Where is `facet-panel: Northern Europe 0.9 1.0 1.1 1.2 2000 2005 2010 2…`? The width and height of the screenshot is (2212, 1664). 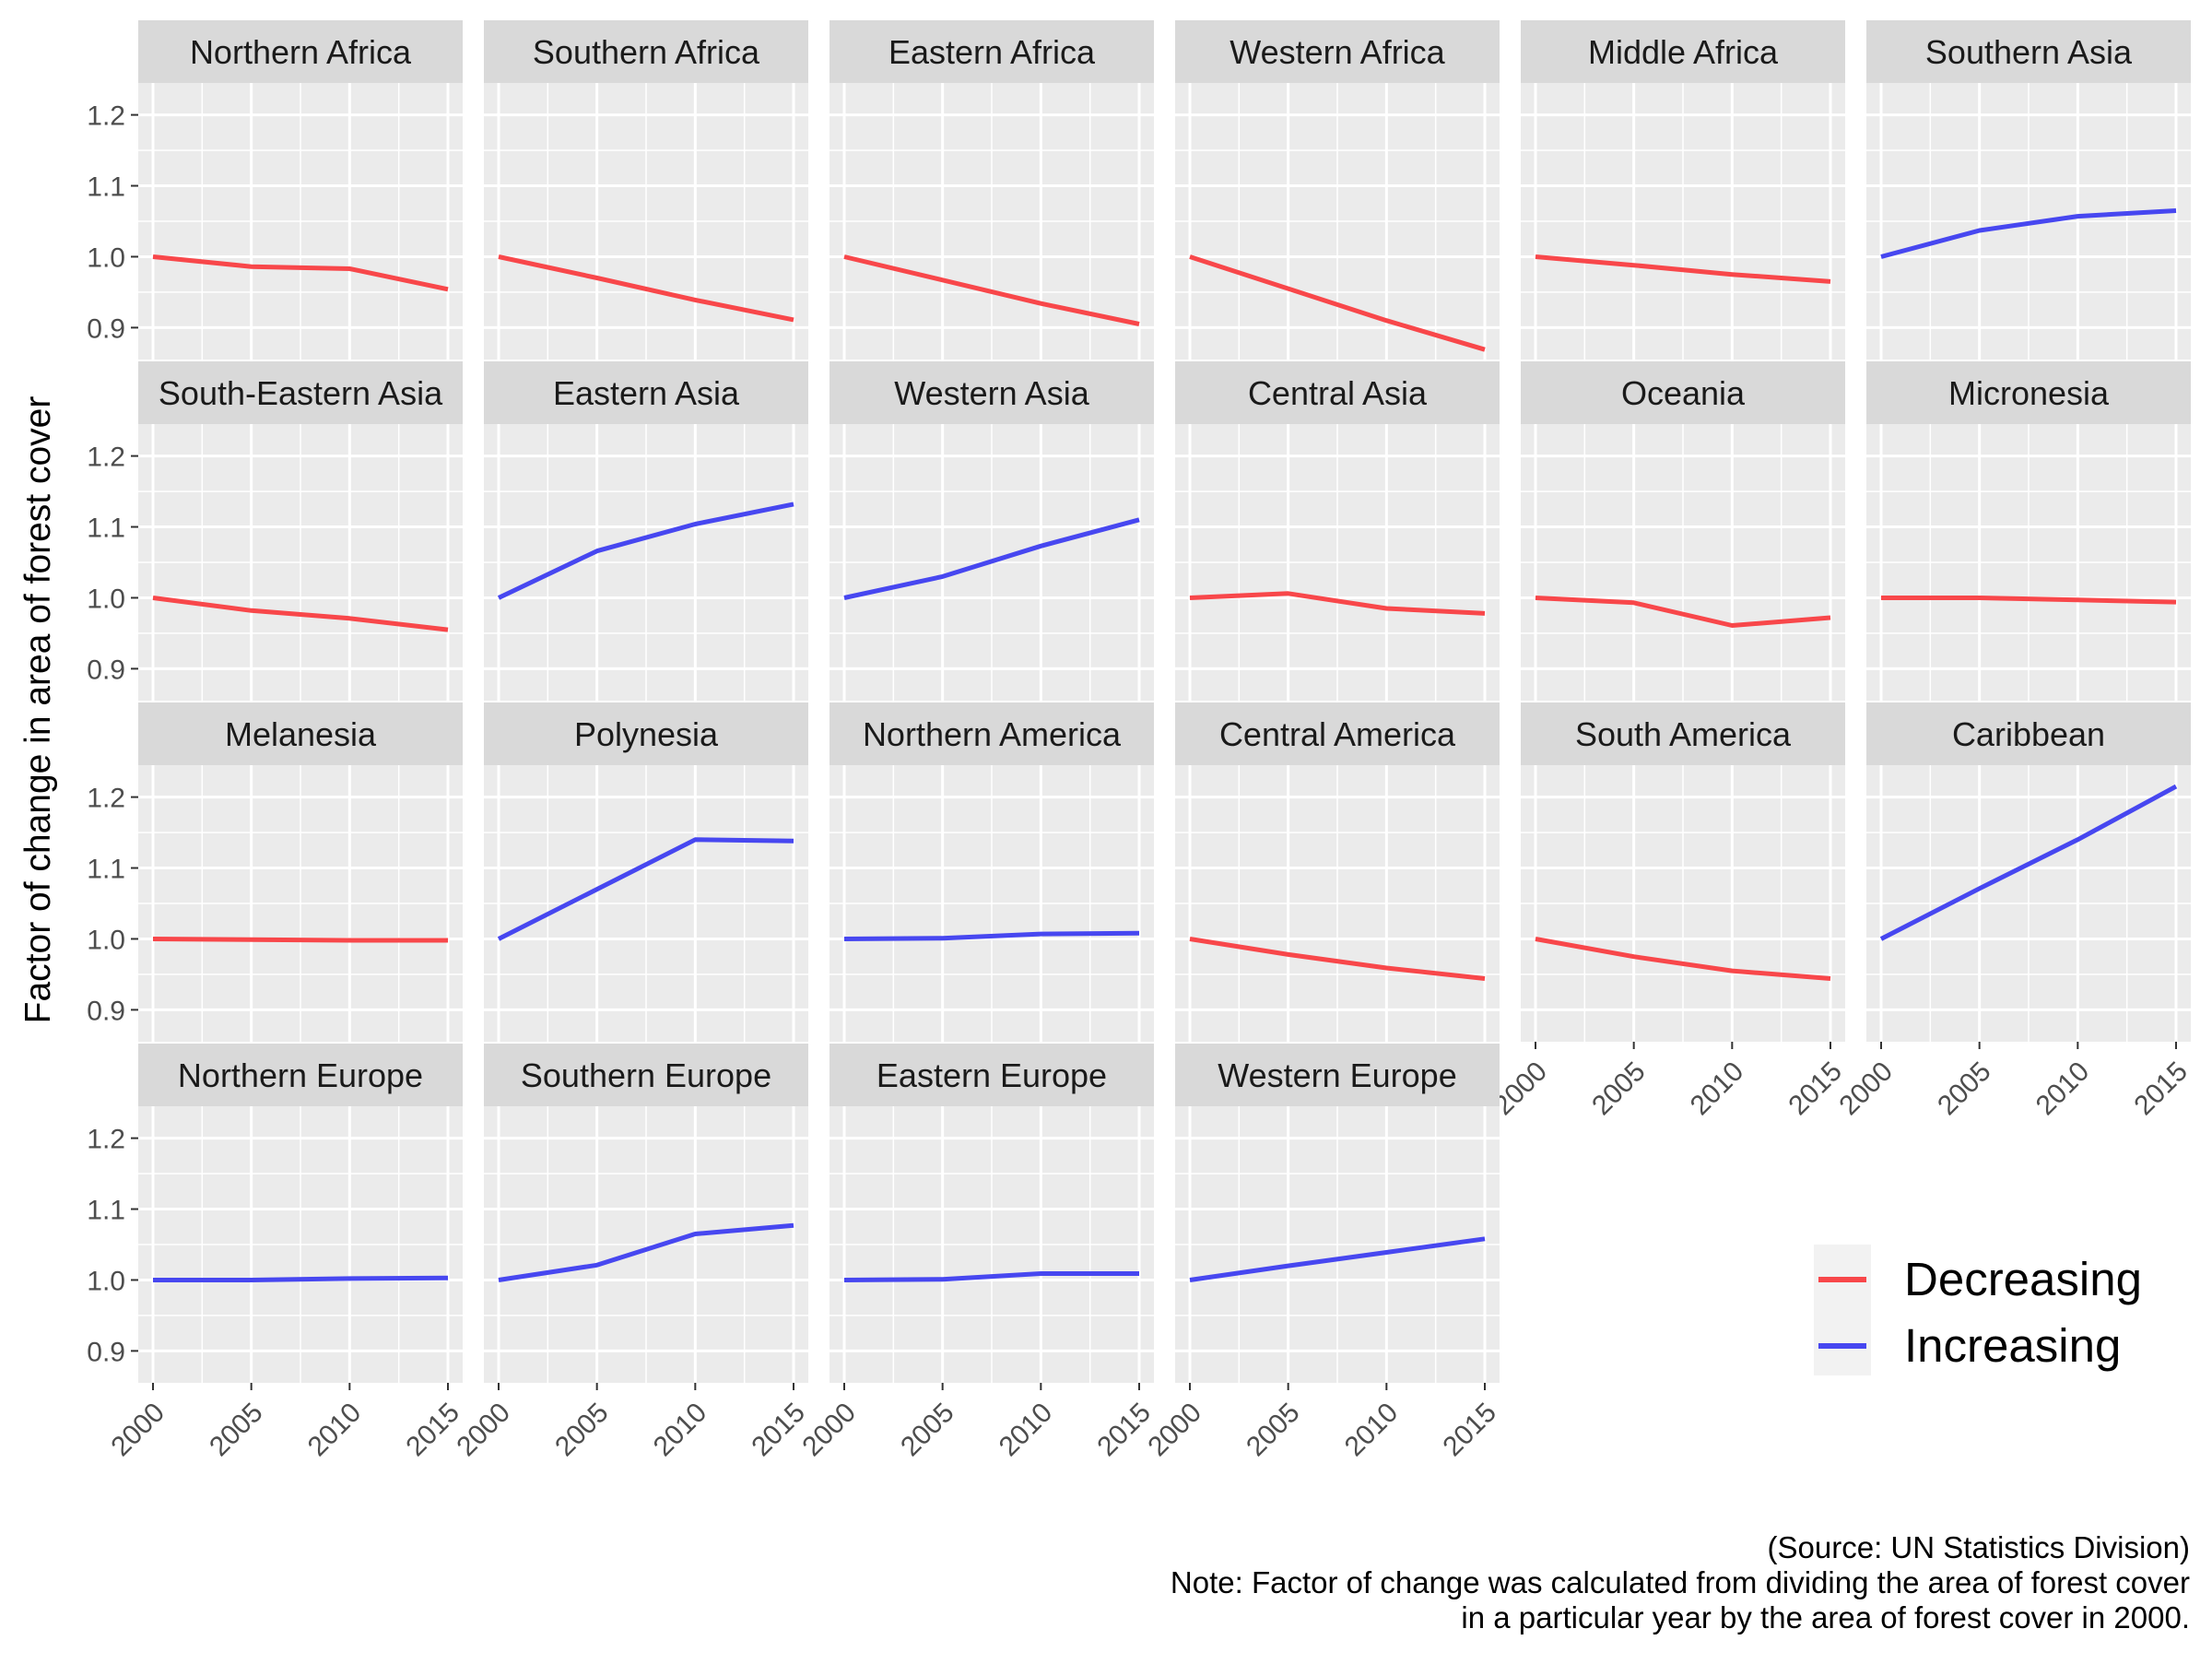 facet-panel: Northern Europe 0.9 1.0 1.1 1.2 2000 2005 2010 2… is located at coordinates (276, 1253).